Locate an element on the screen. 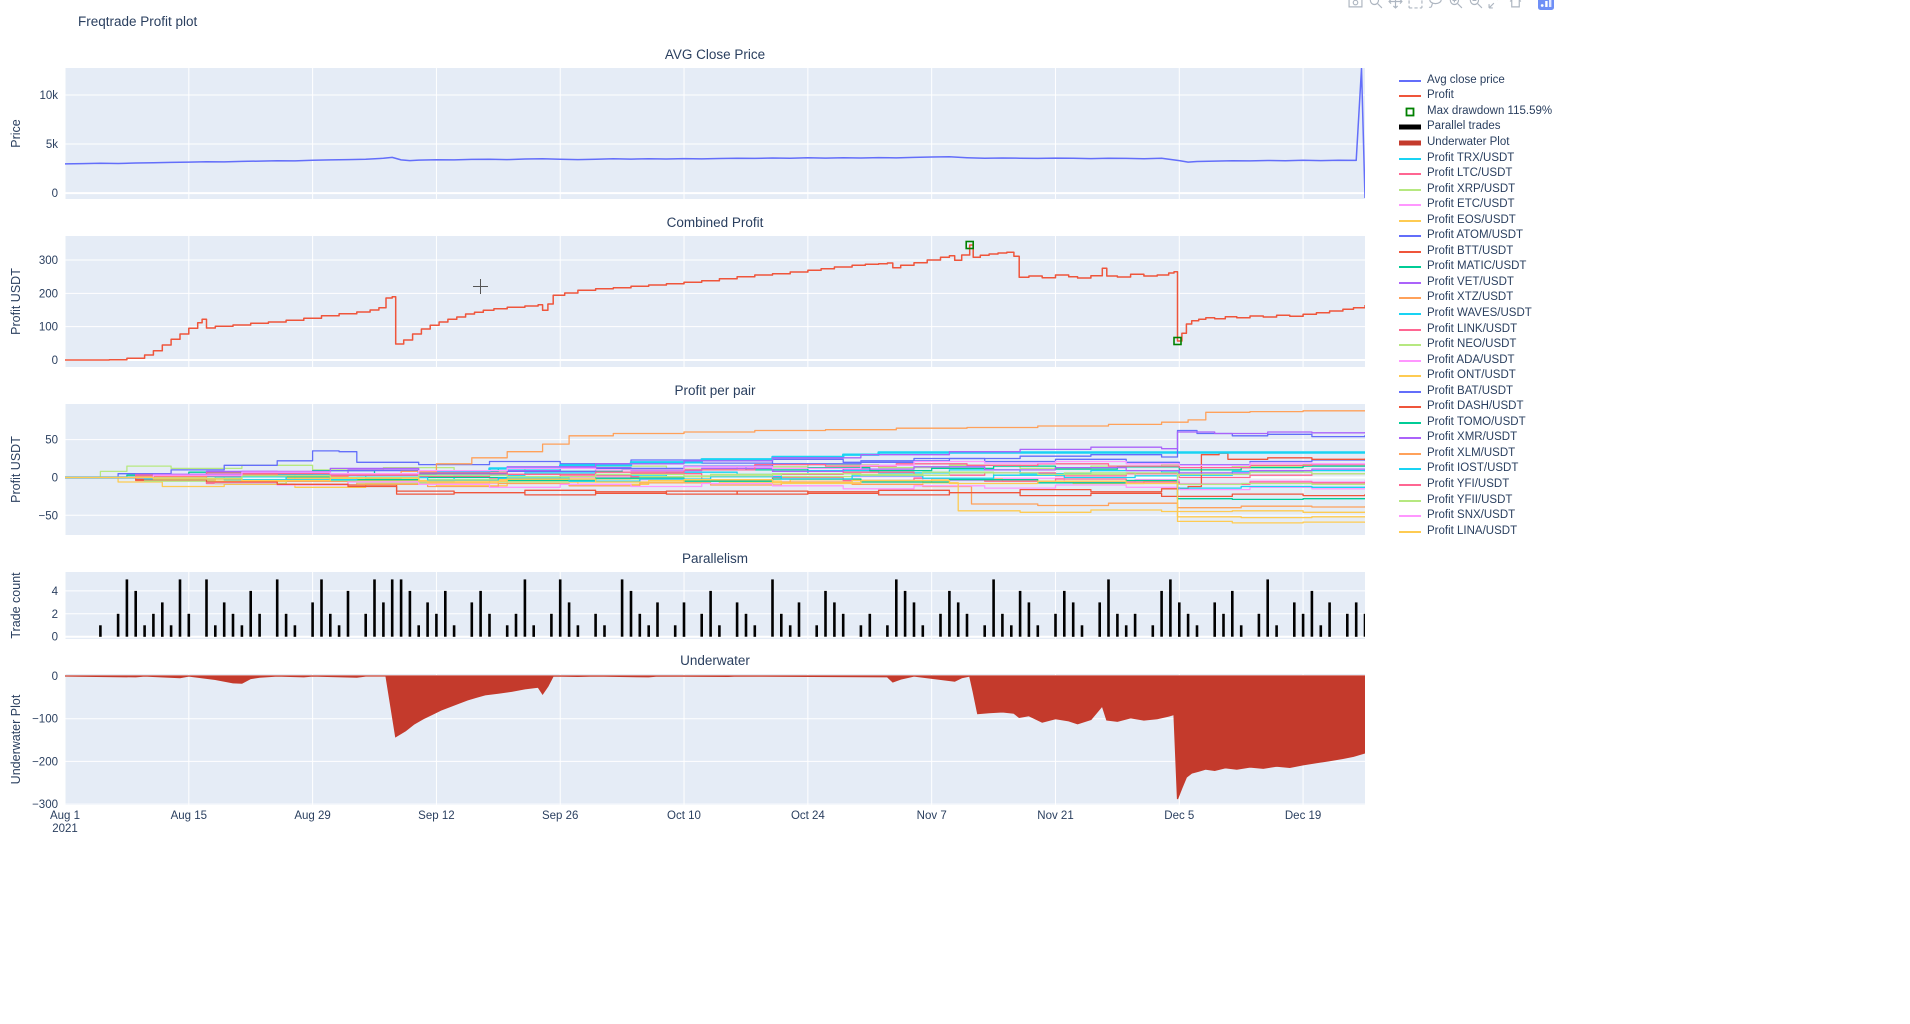  legend-label: Profit TOMO/USDT is located at coordinates (1476, 421).